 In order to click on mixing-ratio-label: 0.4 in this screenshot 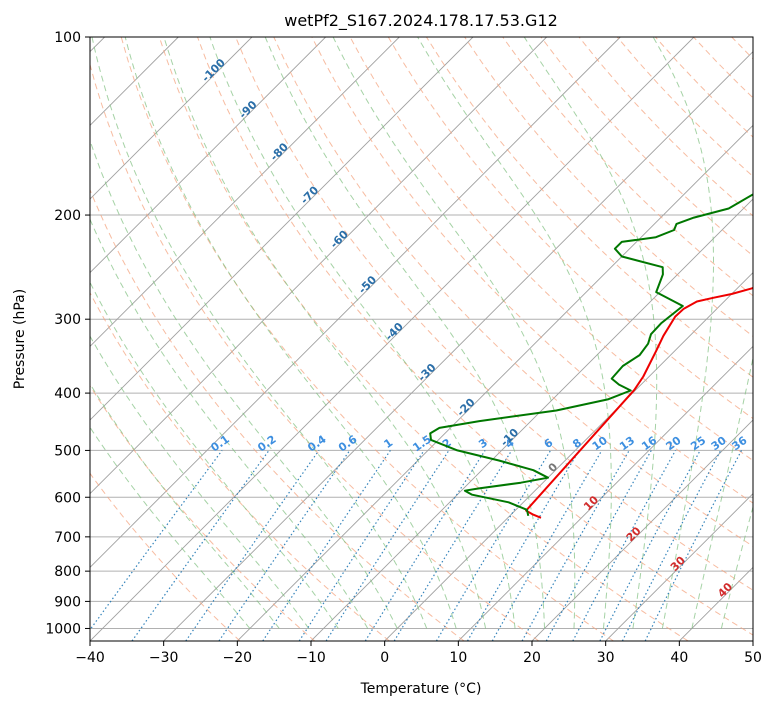, I will do `click(317, 443)`.